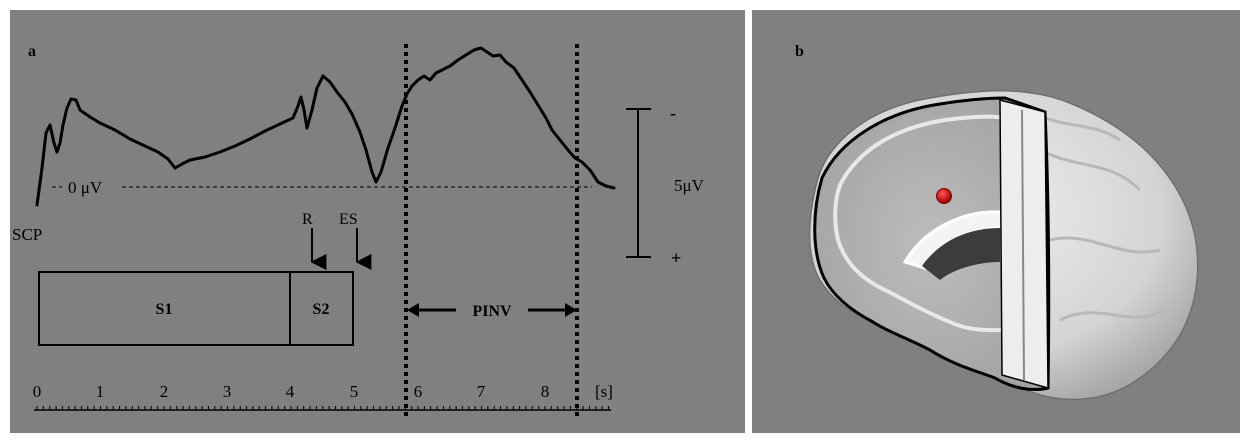  What do you see at coordinates (923, 223) in the screenshot?
I see `cortex-band` at bounding box center [923, 223].